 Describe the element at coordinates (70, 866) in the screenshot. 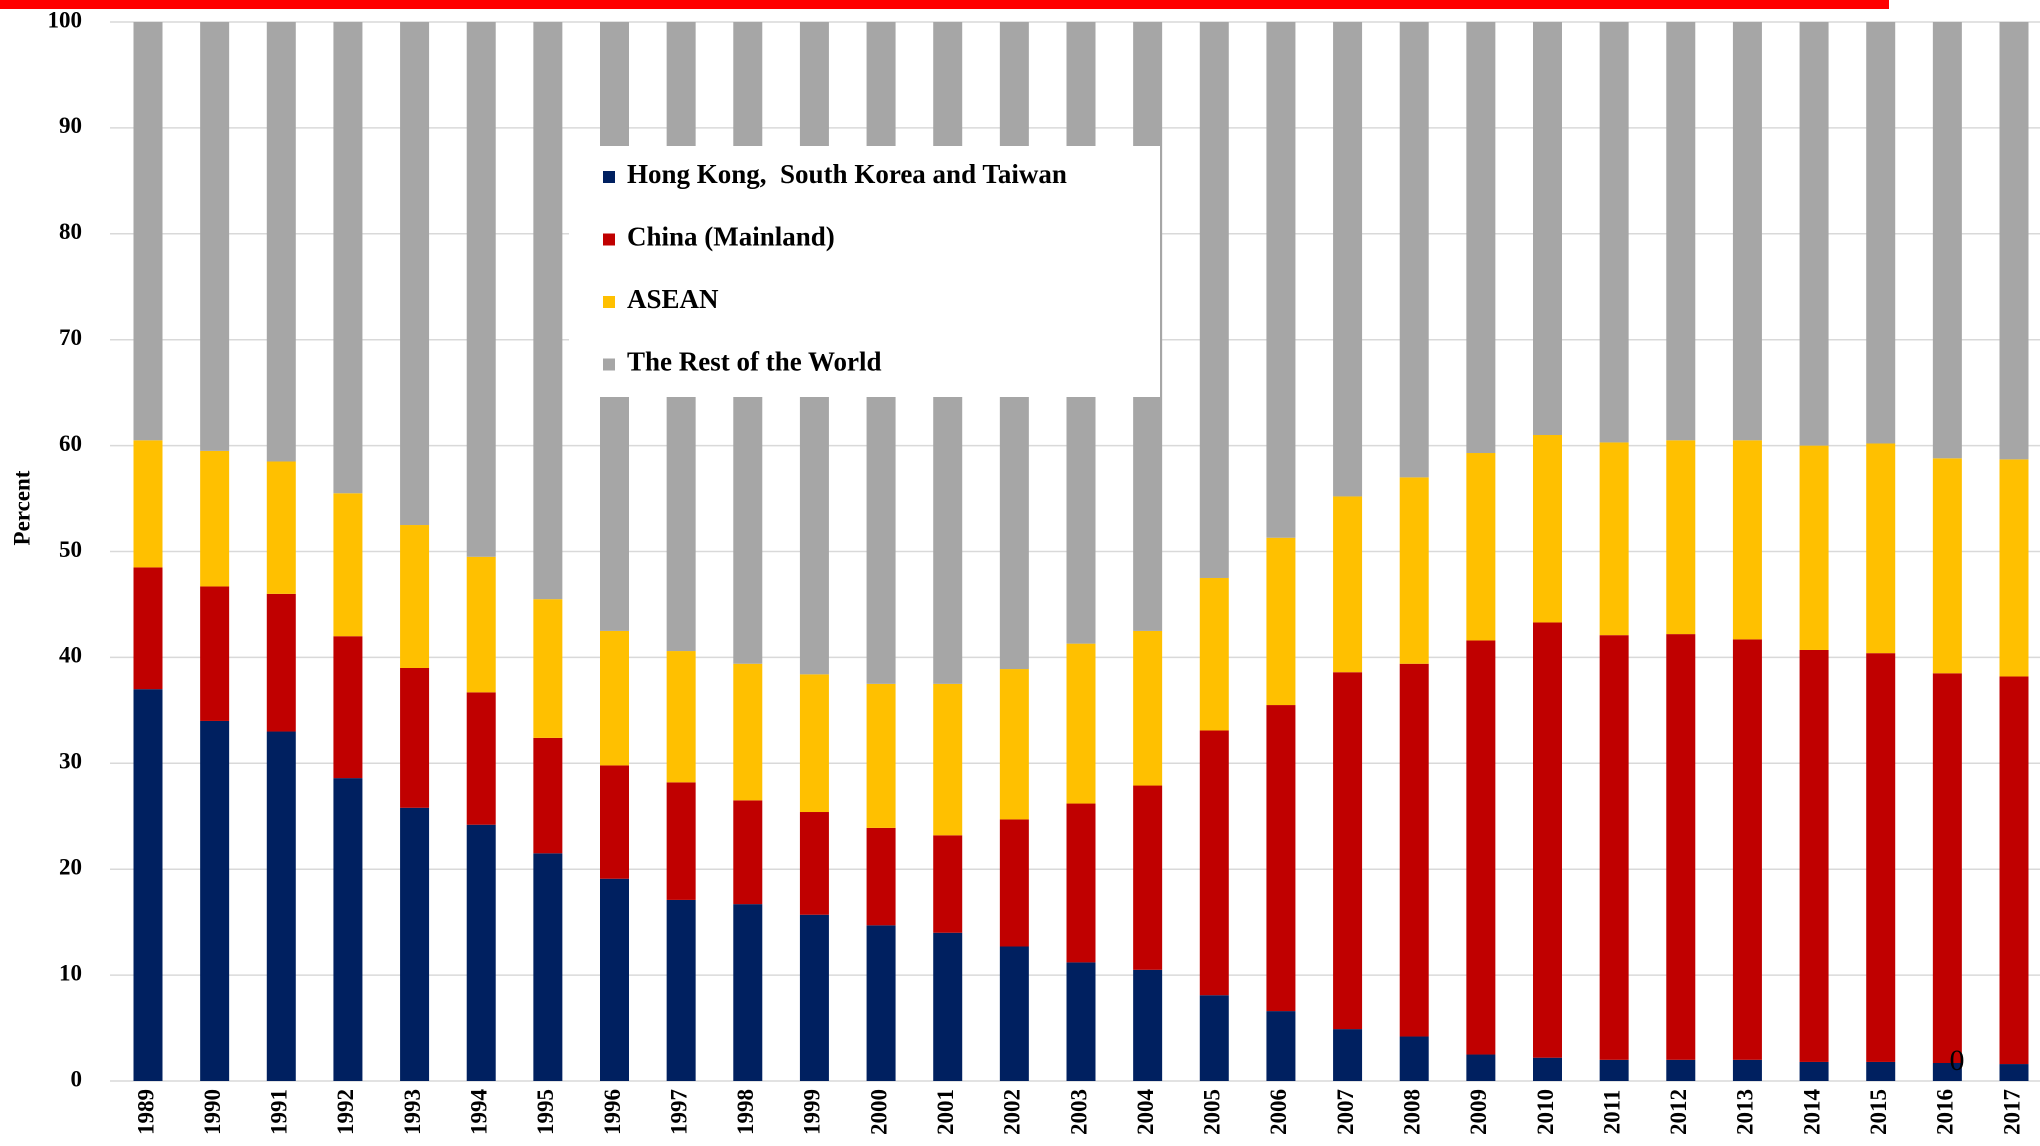

I see `y-tick-label: 20` at that location.